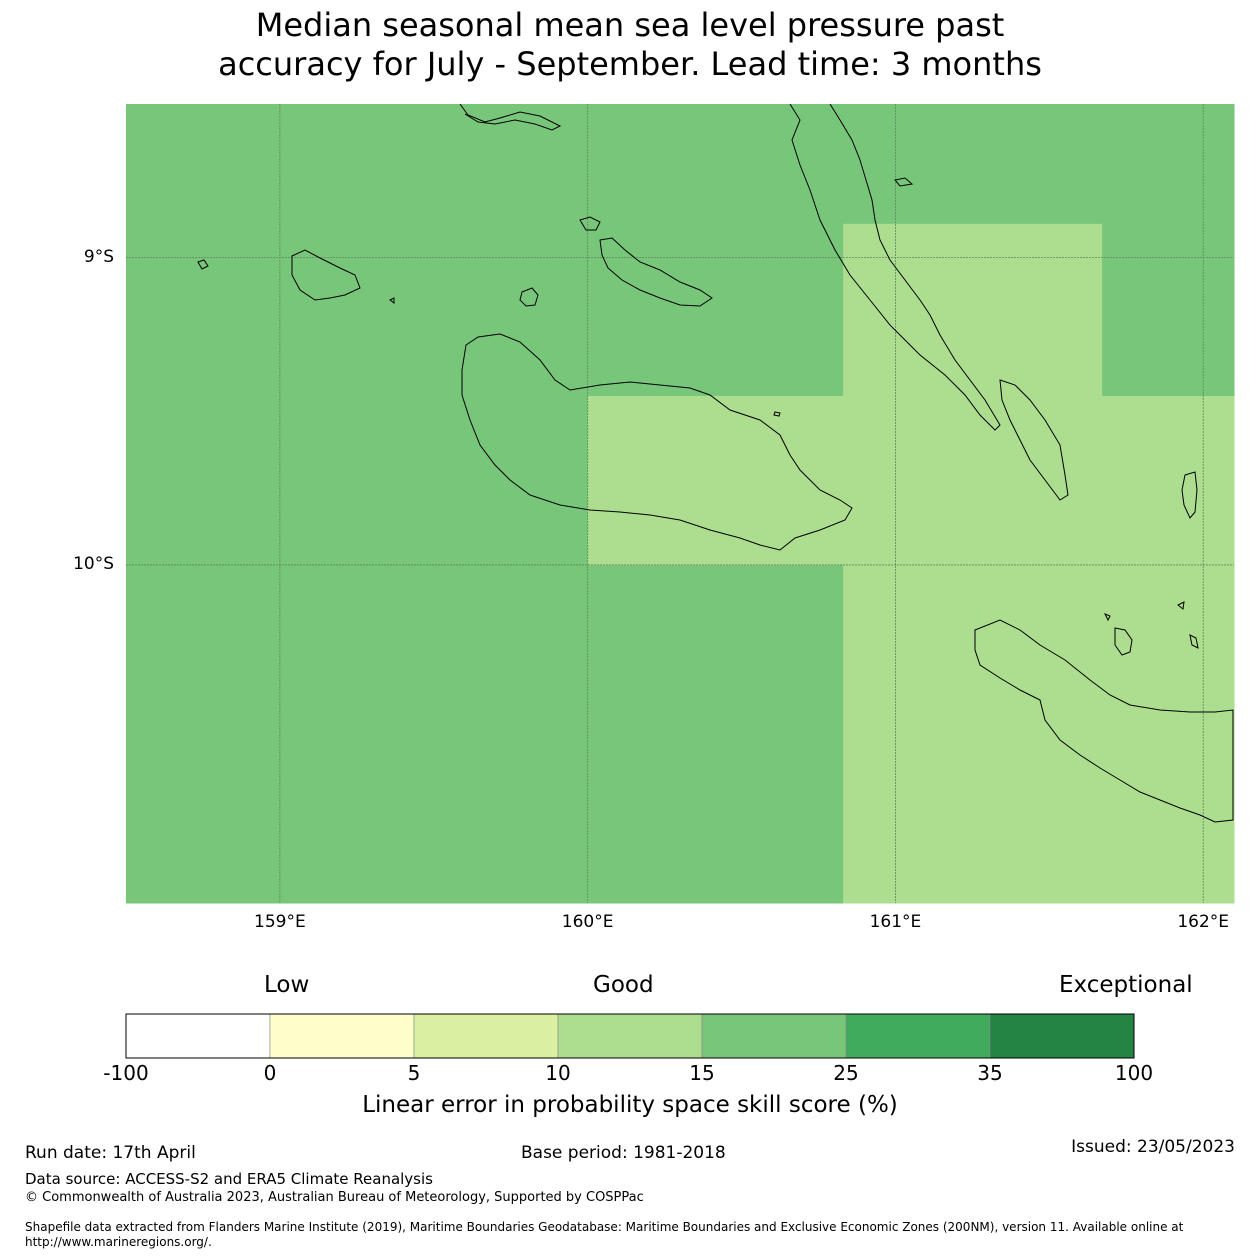  I want to click on issued-date: Issued: 23/05/2023, so click(1153, 1147).